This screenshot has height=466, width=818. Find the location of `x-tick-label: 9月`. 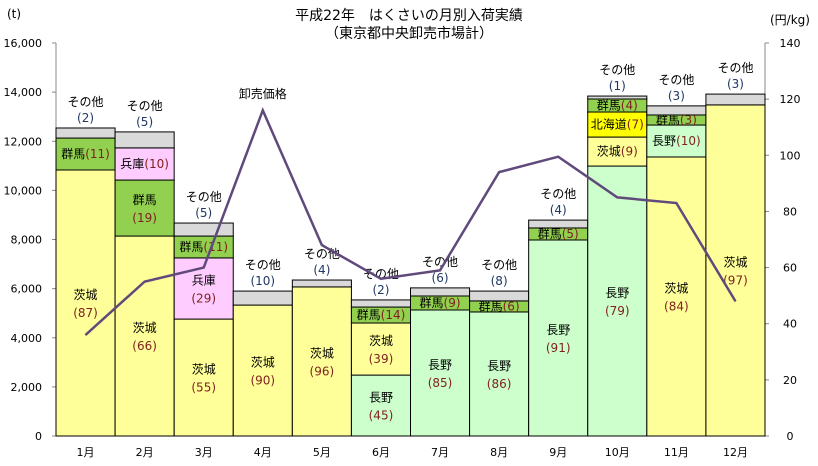

x-tick-label: 9月 is located at coordinates (558, 452).